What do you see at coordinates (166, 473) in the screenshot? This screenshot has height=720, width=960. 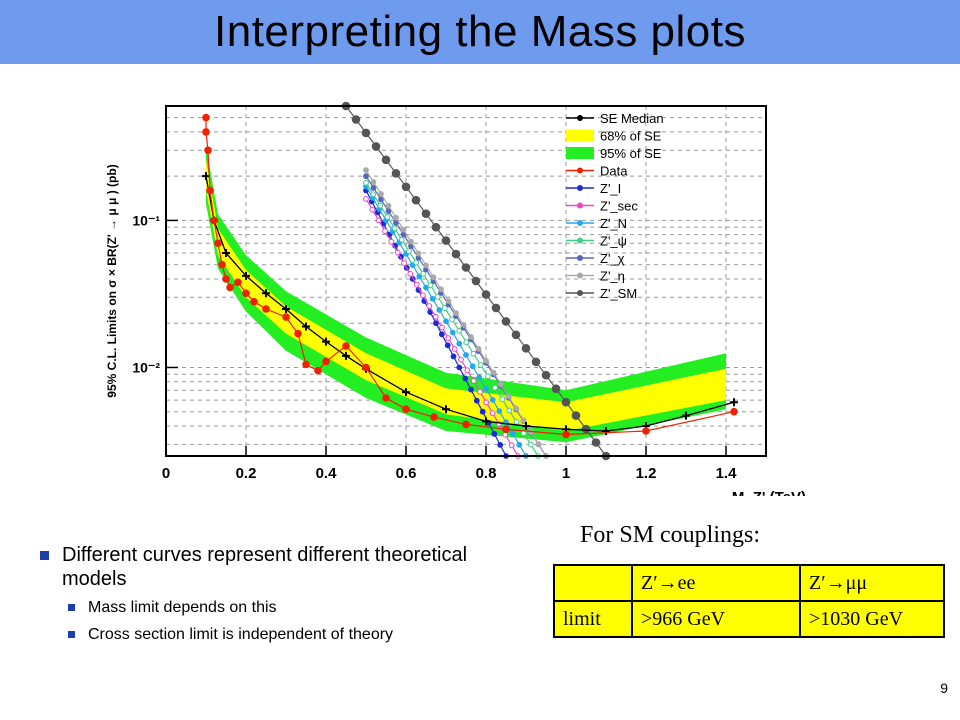 I see `x-tick-label: 0` at bounding box center [166, 473].